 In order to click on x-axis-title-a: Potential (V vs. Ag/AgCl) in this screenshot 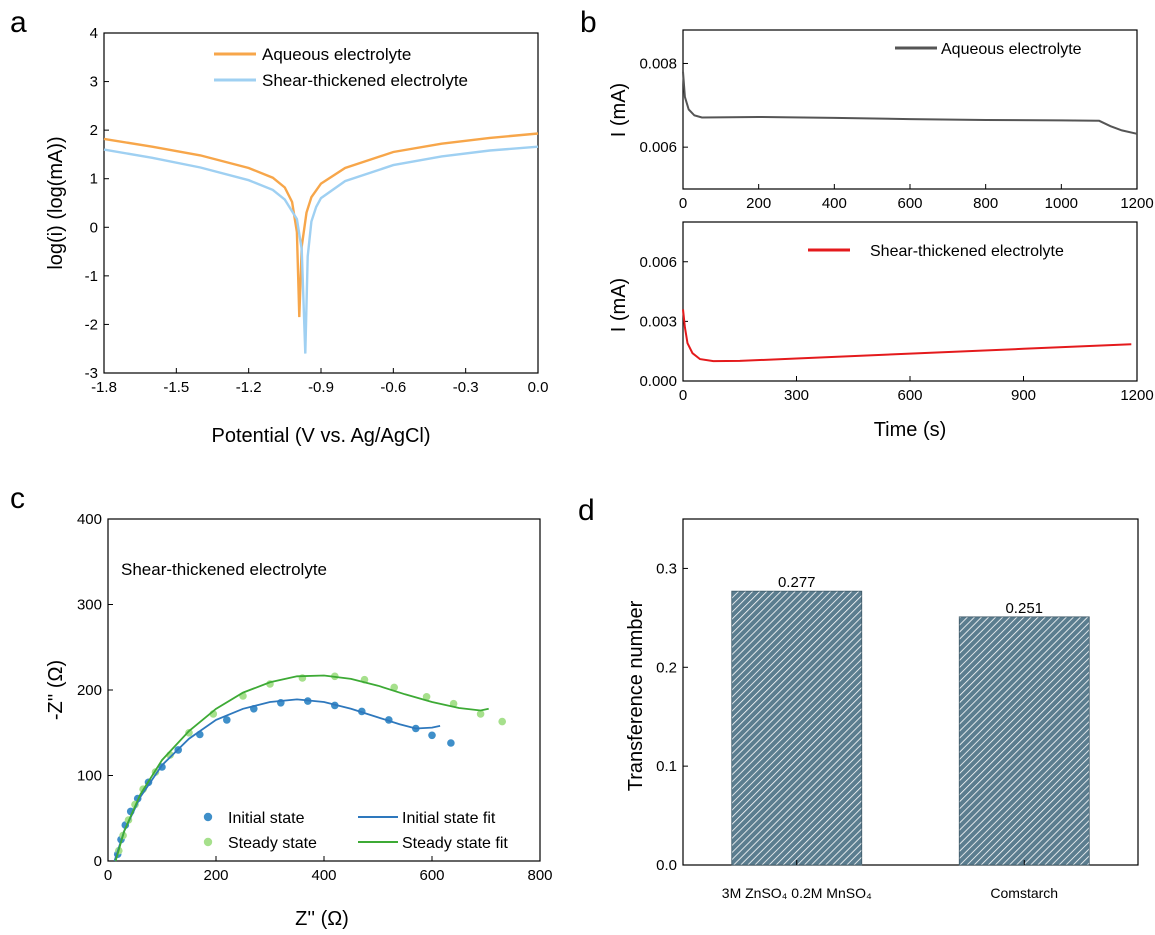, I will do `click(321, 436)`.